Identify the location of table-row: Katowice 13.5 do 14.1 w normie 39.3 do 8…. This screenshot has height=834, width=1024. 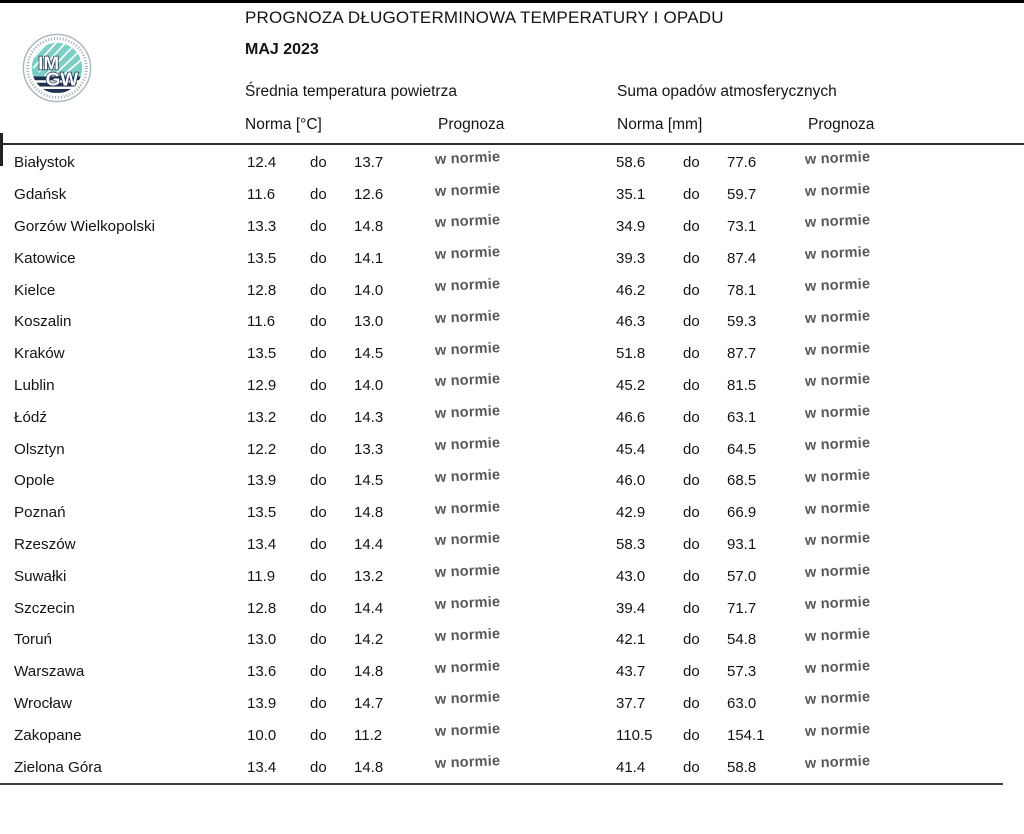
(512, 258).